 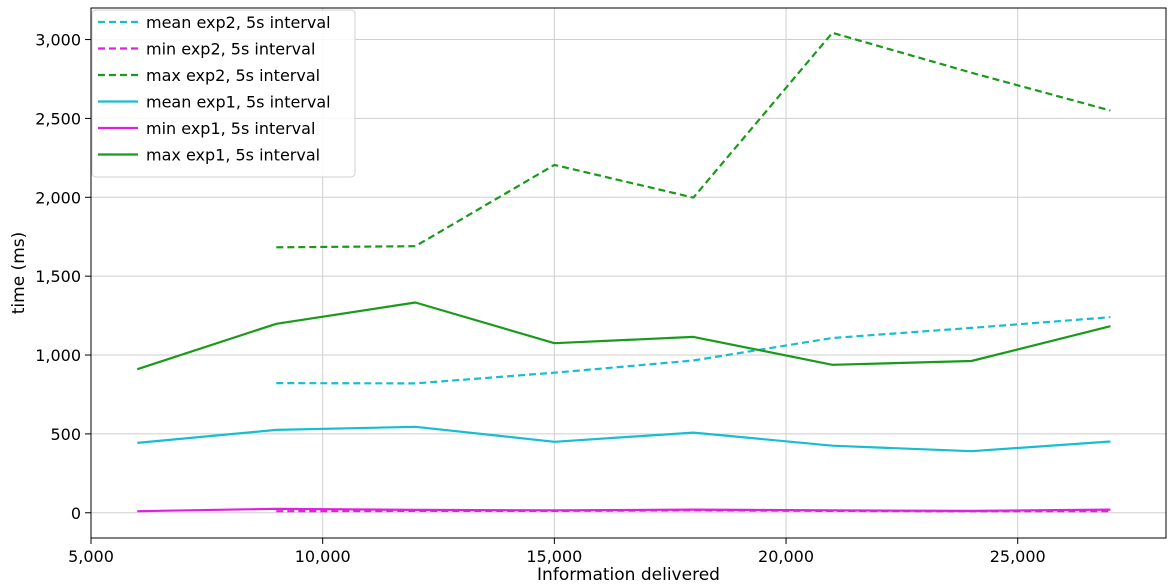 I want to click on y-tick-label: 0, so click(x=76, y=513).